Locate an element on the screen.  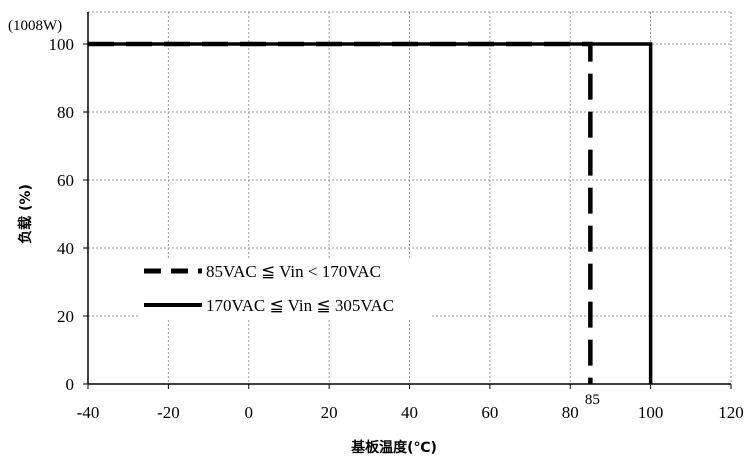
y-tick-label: 60 is located at coordinates (65, 180).